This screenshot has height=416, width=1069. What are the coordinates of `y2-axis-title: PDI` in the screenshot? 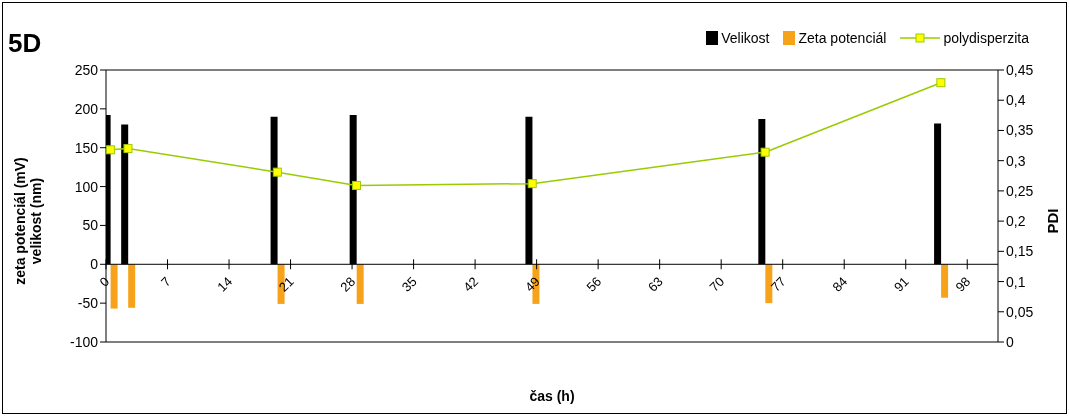 It's located at (1052, 221).